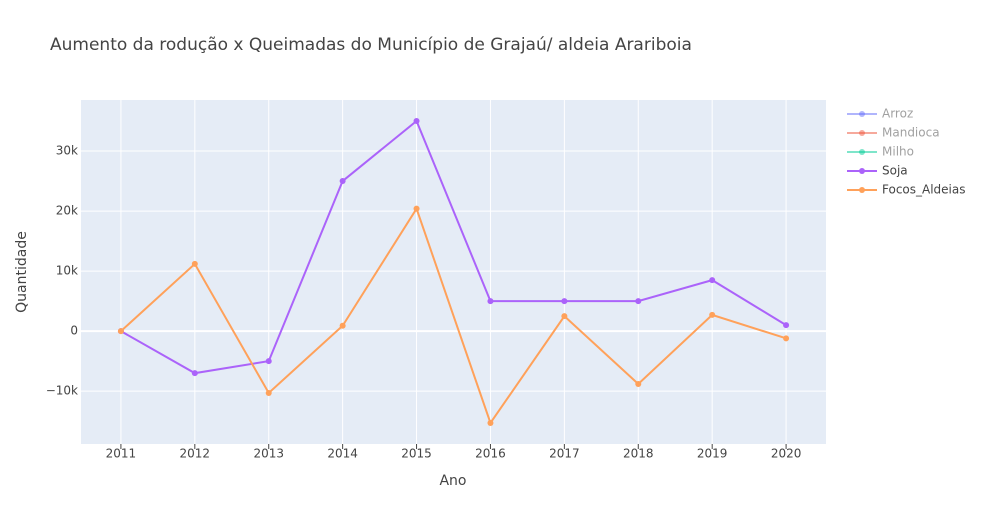  What do you see at coordinates (786, 454) in the screenshot?
I see `x-tick-label: 2020` at bounding box center [786, 454].